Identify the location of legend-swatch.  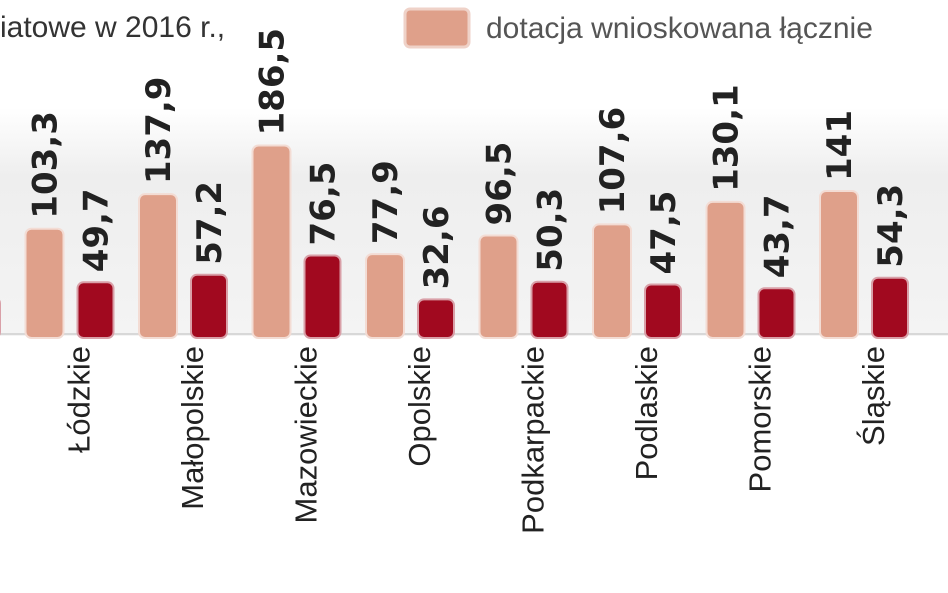
(437, 28).